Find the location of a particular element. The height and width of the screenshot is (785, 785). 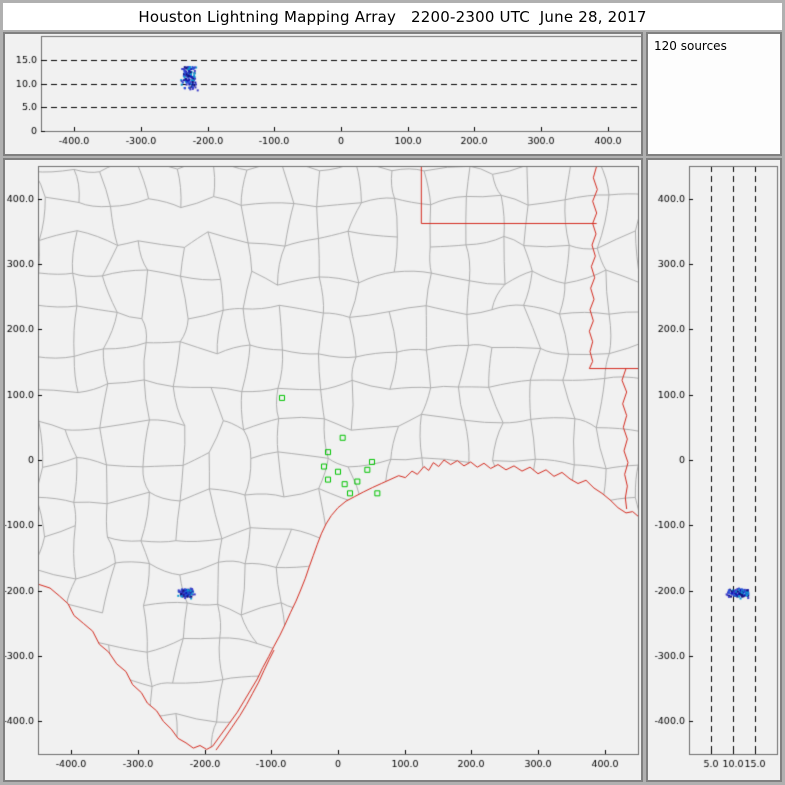

ew-altitude-panel is located at coordinates (323, 94).